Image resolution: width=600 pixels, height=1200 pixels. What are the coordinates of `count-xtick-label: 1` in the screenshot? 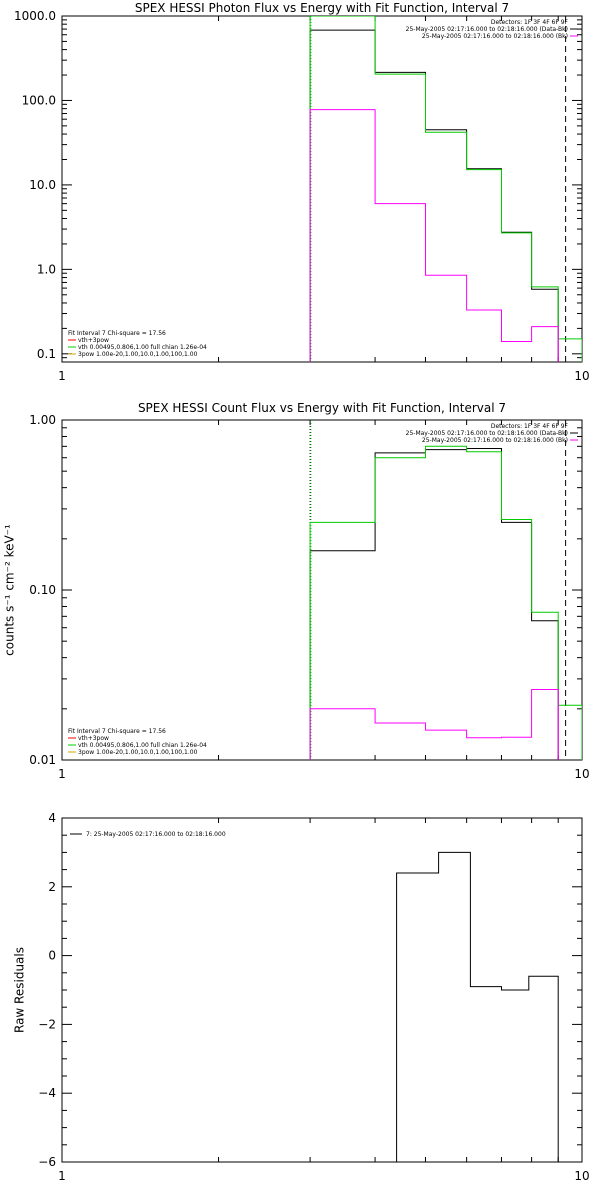 It's located at (62, 774).